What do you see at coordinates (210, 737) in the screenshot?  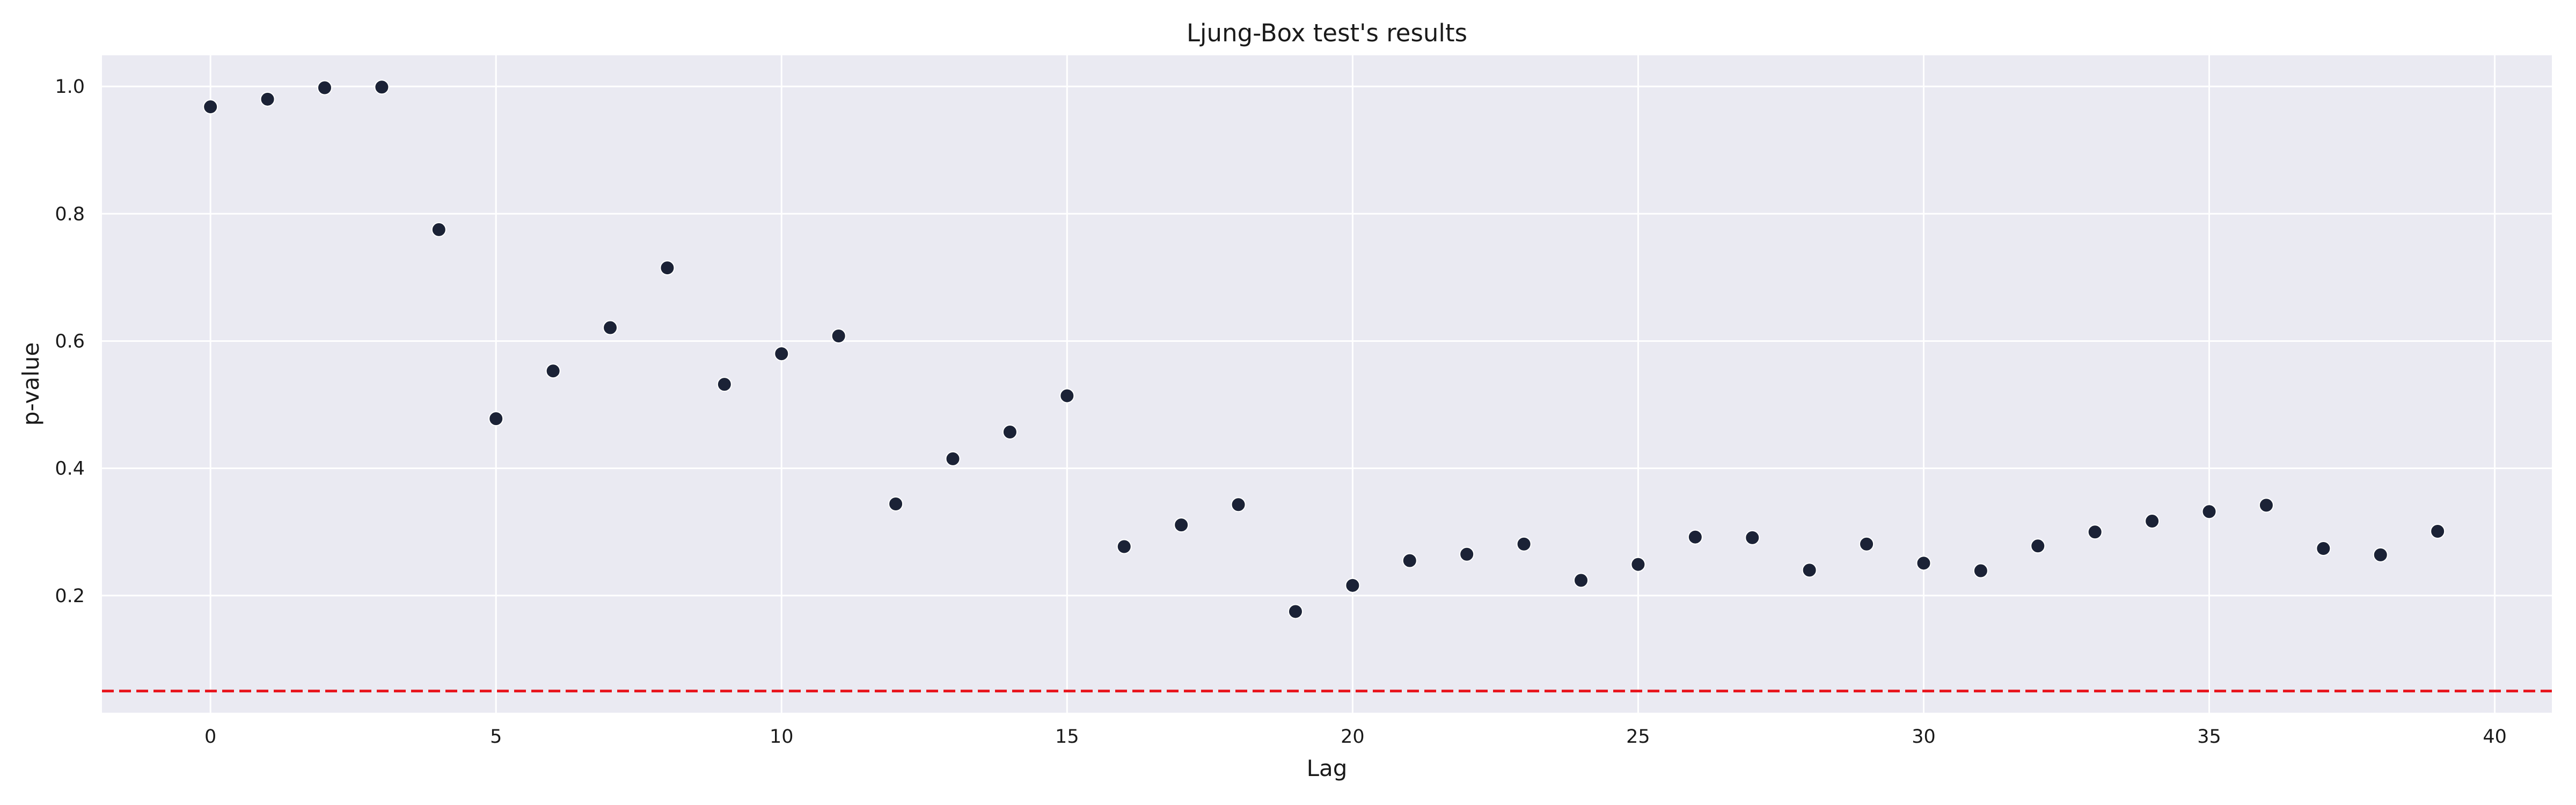 I see `x-tick-label: 0` at bounding box center [210, 737].